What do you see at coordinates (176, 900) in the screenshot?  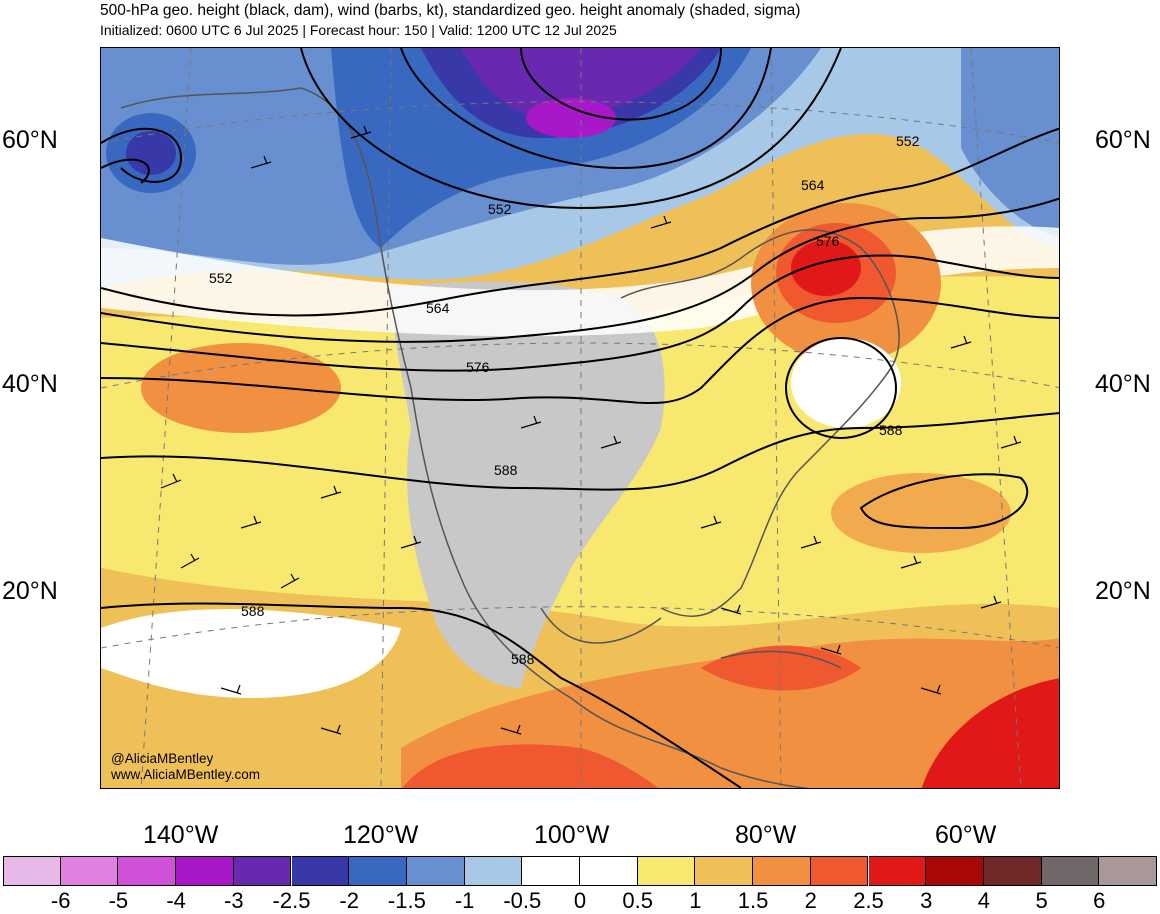 I see `colorbar-label: -4` at bounding box center [176, 900].